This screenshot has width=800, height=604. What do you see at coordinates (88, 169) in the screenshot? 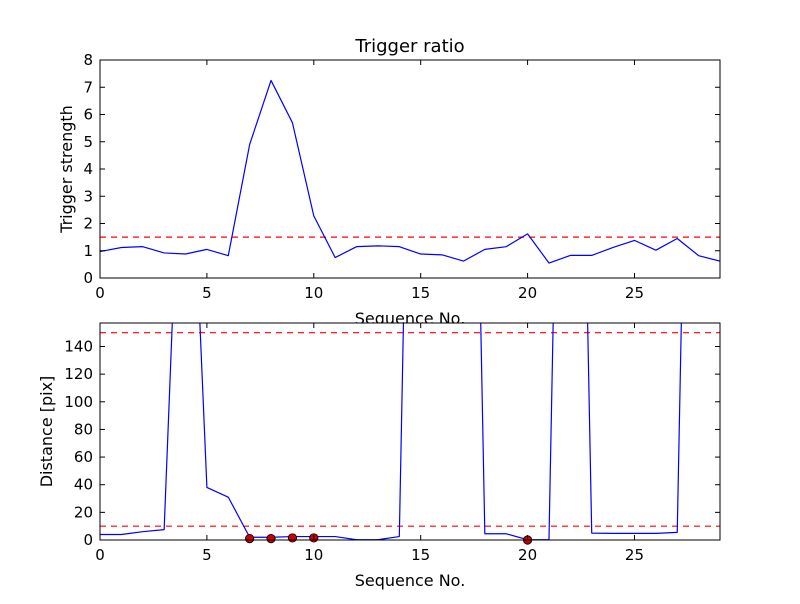
I see `chart1-y-tick-label: 4` at bounding box center [88, 169].